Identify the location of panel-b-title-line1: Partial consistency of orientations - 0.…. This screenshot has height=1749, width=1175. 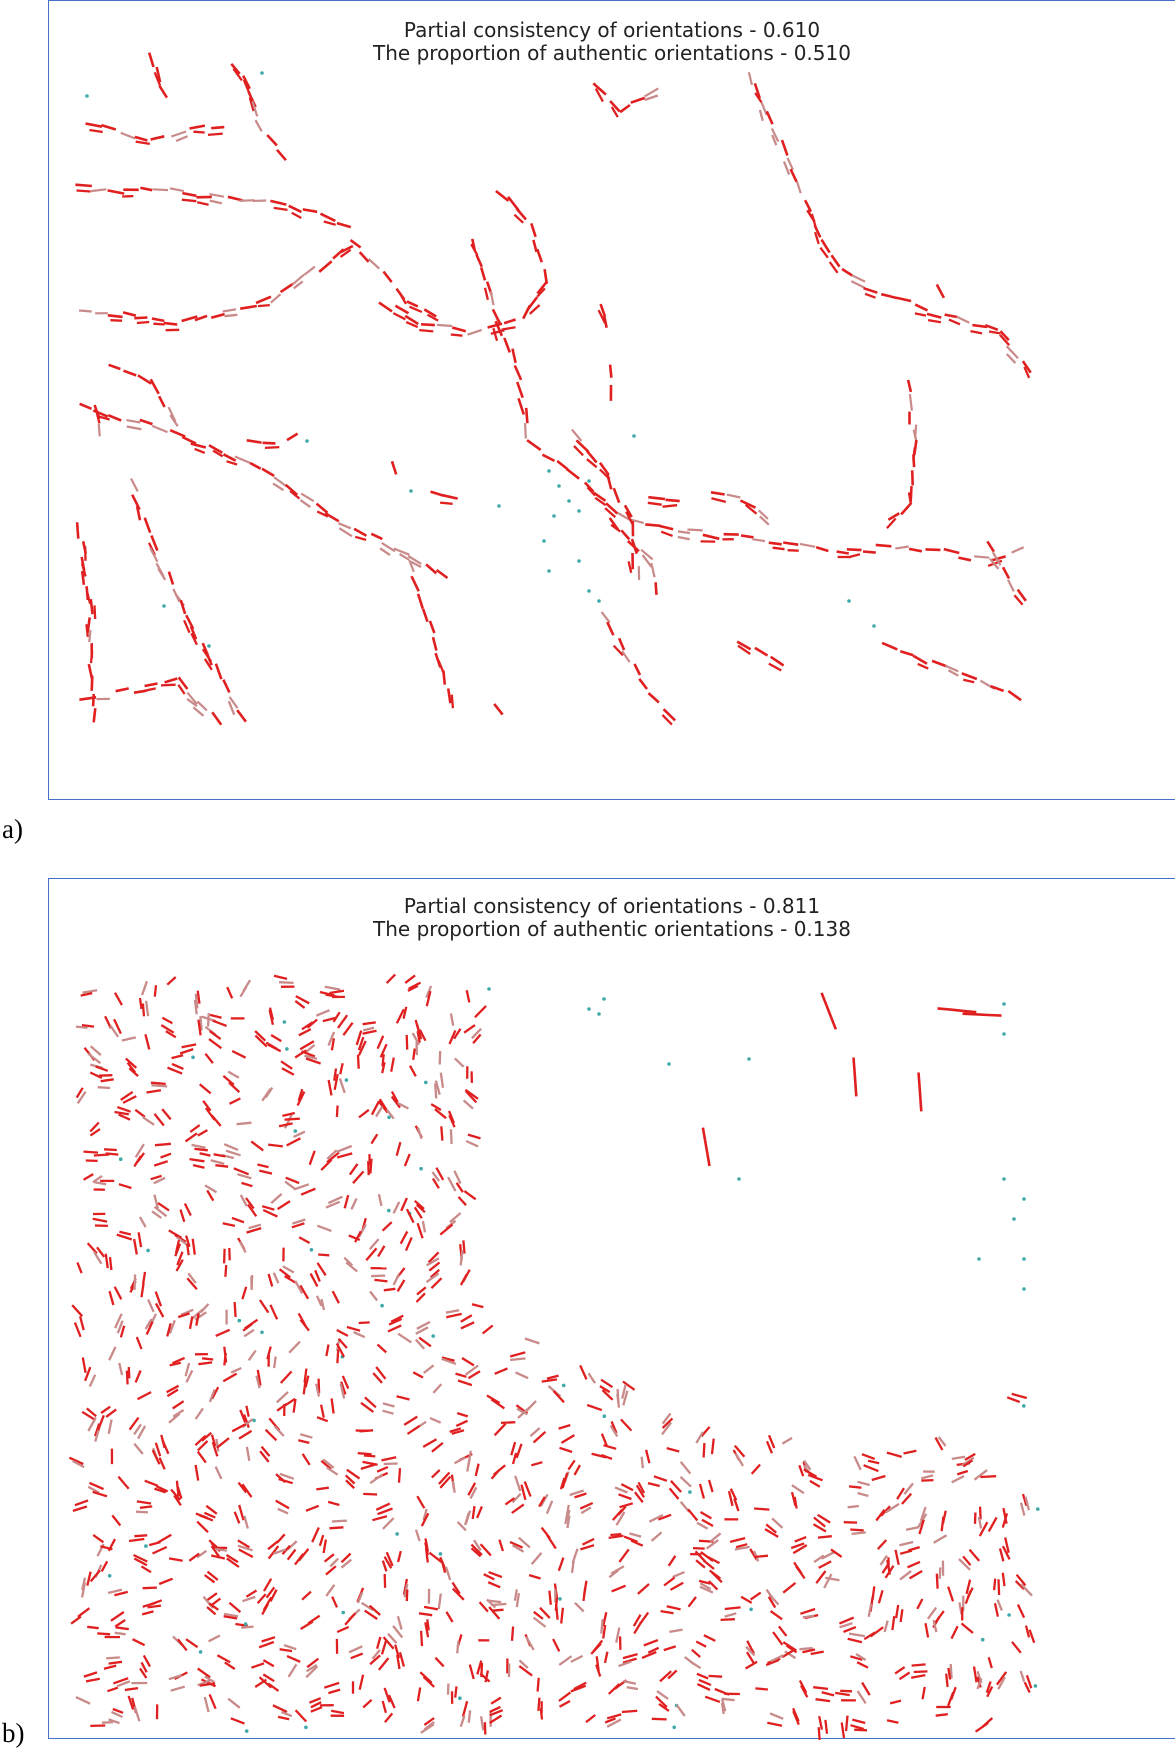
(612, 906).